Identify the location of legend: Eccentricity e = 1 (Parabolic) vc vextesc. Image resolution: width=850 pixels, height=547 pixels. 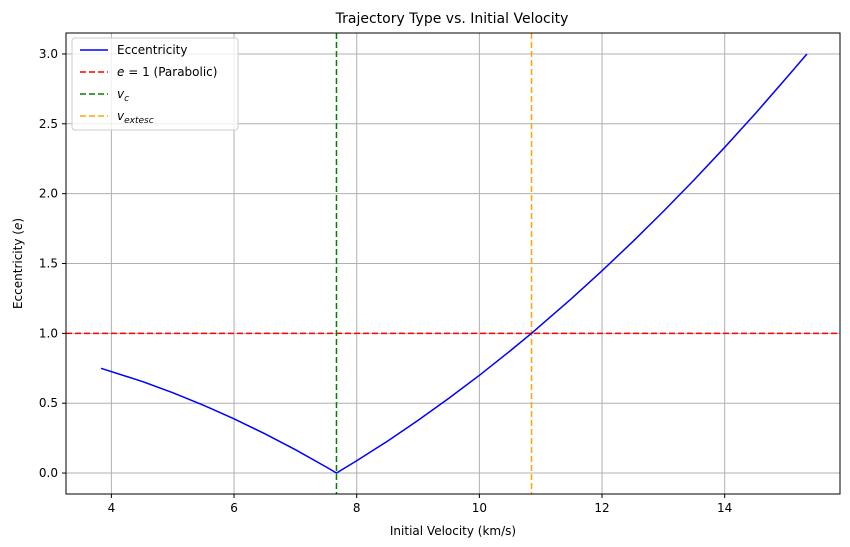
(155, 84).